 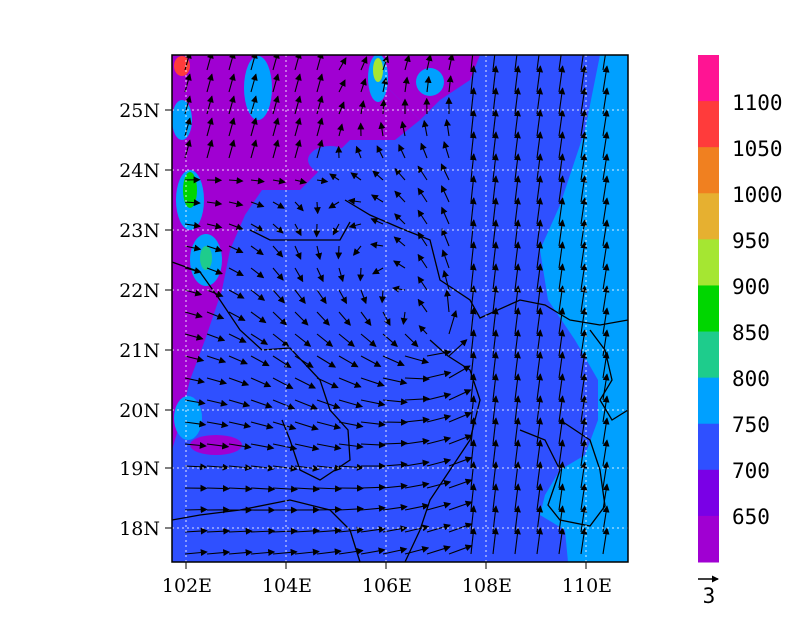 I want to click on colorbar-swatches, so click(x=708, y=309).